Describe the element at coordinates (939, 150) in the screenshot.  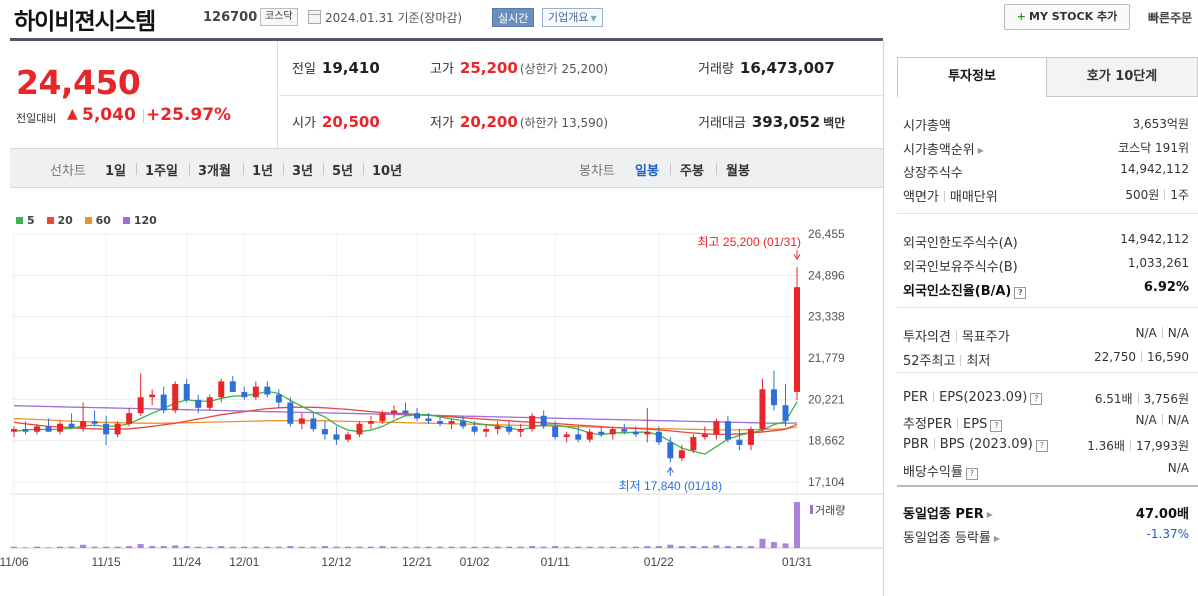
I see `info-key-label: 시가총액순위` at that location.